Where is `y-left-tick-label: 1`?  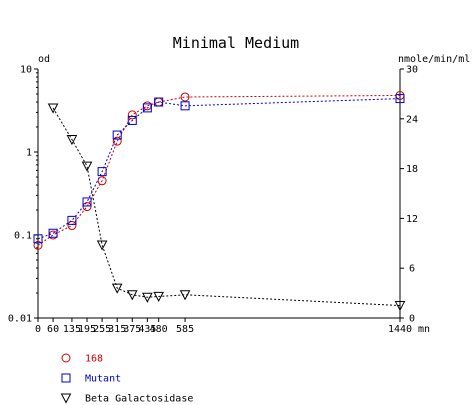
y-left-tick-label: 1 is located at coordinates (29, 153).